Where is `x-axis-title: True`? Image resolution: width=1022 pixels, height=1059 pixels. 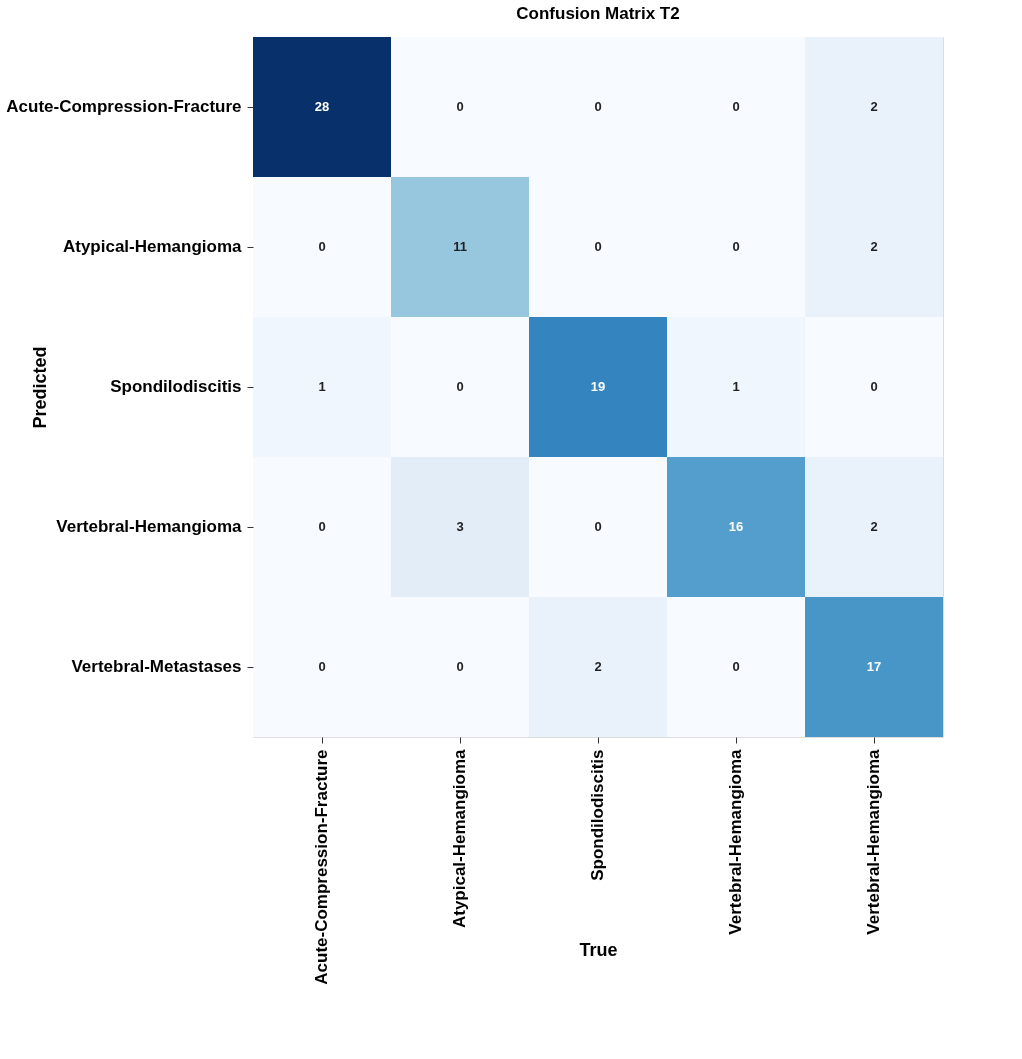
x-axis-title: True is located at coordinates (598, 949).